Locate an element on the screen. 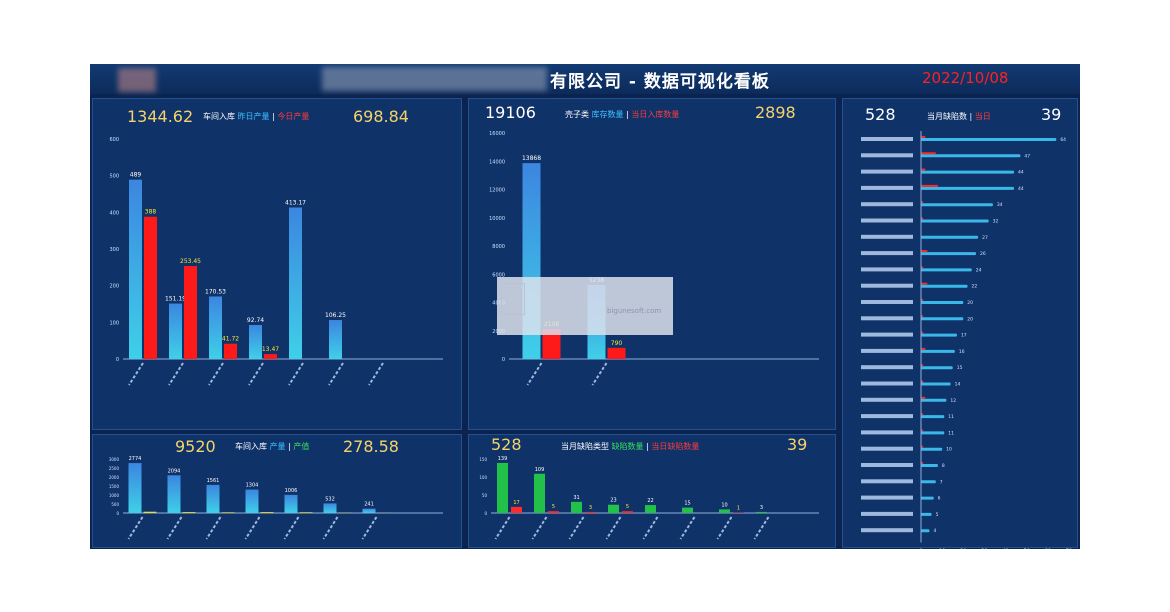 Image resolution: width=1170 pixels, height=612 pixels. data-label-series-2: 253.45 is located at coordinates (190, 261).